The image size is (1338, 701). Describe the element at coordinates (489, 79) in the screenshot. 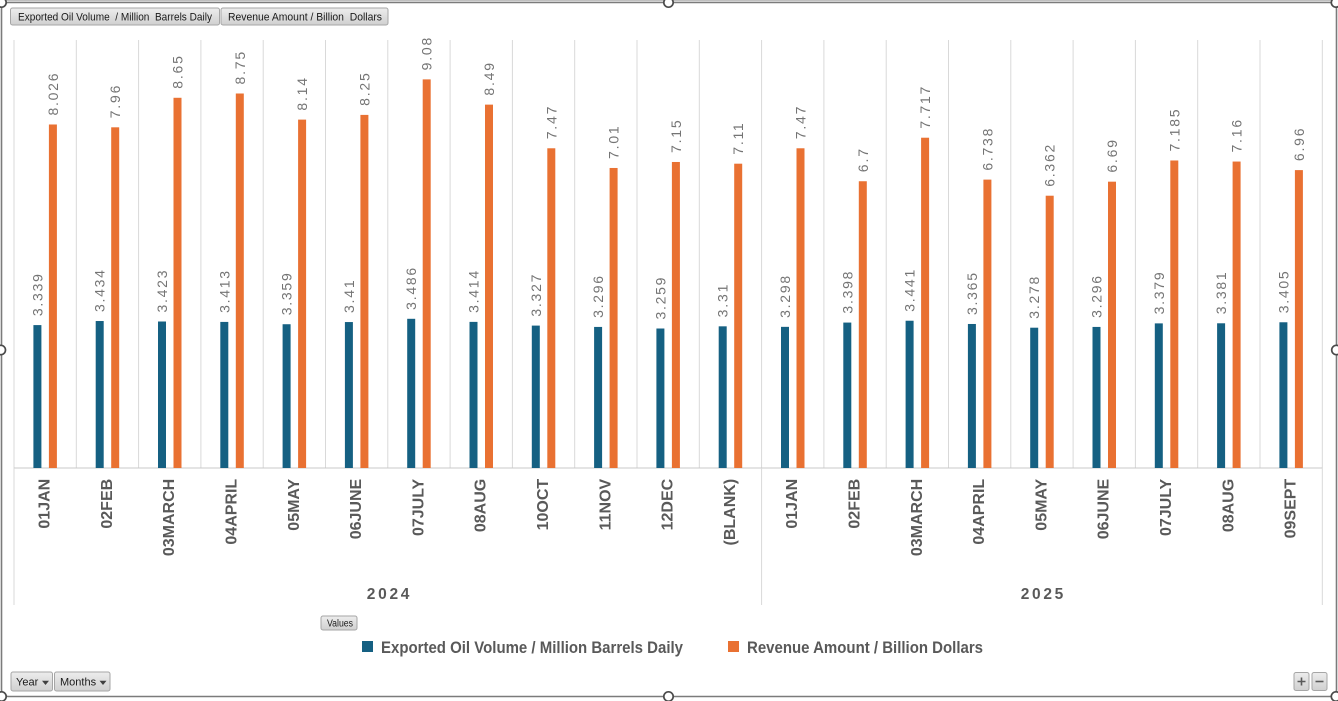

I see `svg-text: 8.49` at that location.